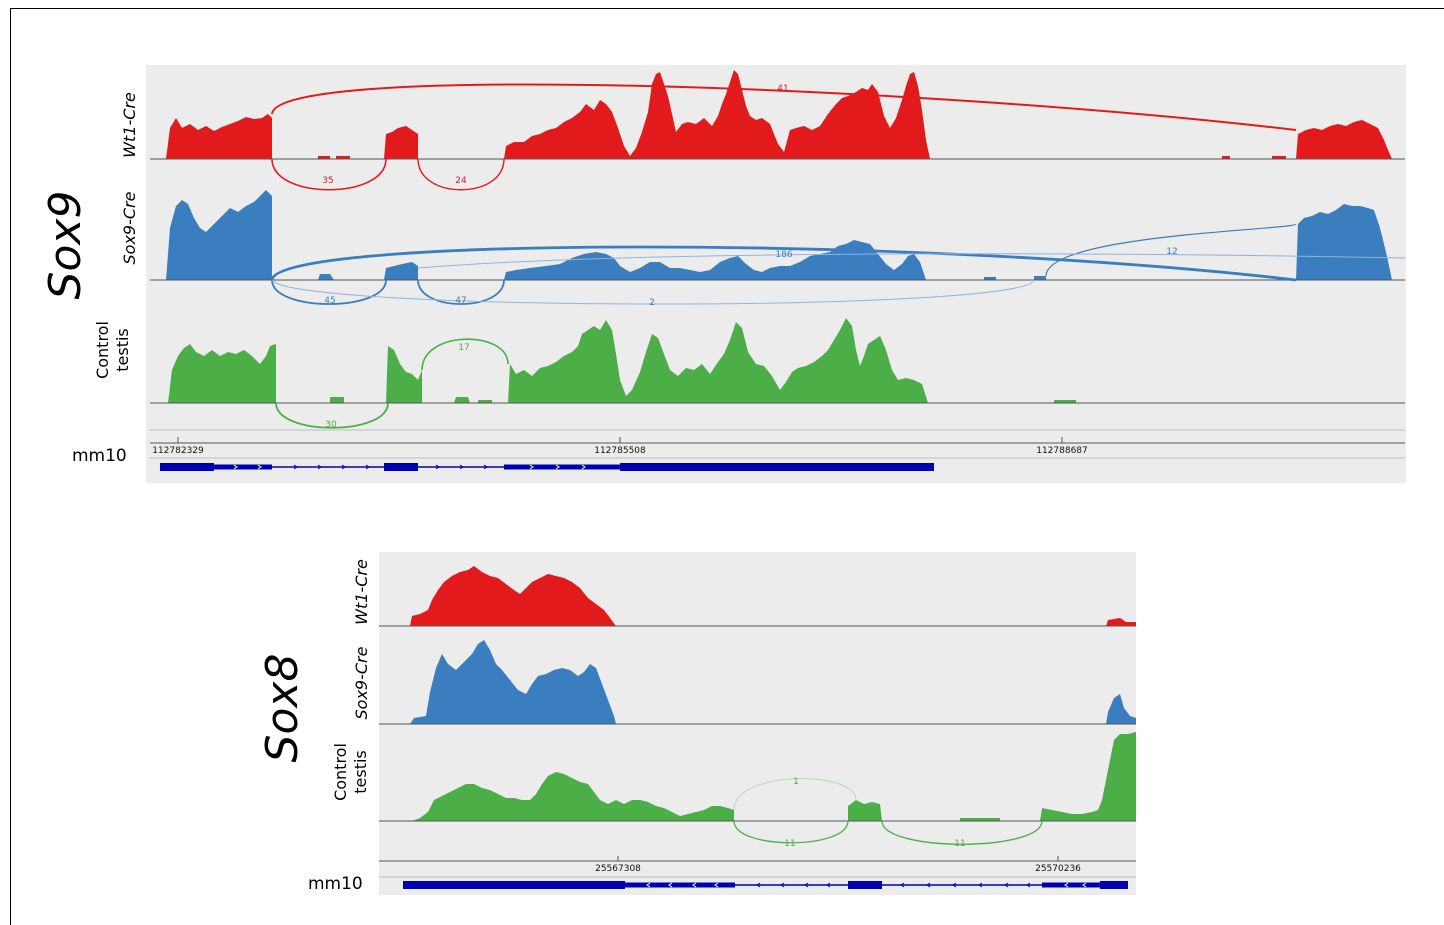 Image resolution: width=1444 pixels, height=925 pixels. What do you see at coordinates (129, 125) in the screenshot?
I see `sox9-wt1-track-label: Wt1-Cre` at bounding box center [129, 125].